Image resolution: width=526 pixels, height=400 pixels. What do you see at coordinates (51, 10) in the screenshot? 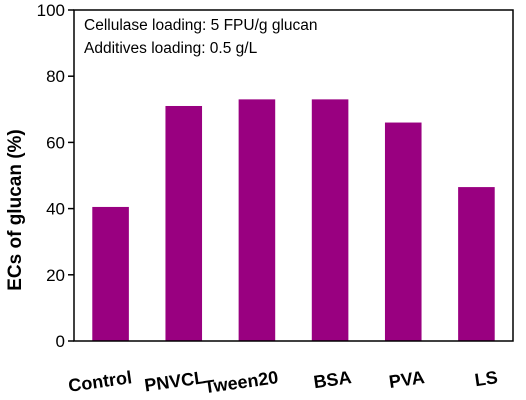
I see `y-tick-label: 100` at bounding box center [51, 10].